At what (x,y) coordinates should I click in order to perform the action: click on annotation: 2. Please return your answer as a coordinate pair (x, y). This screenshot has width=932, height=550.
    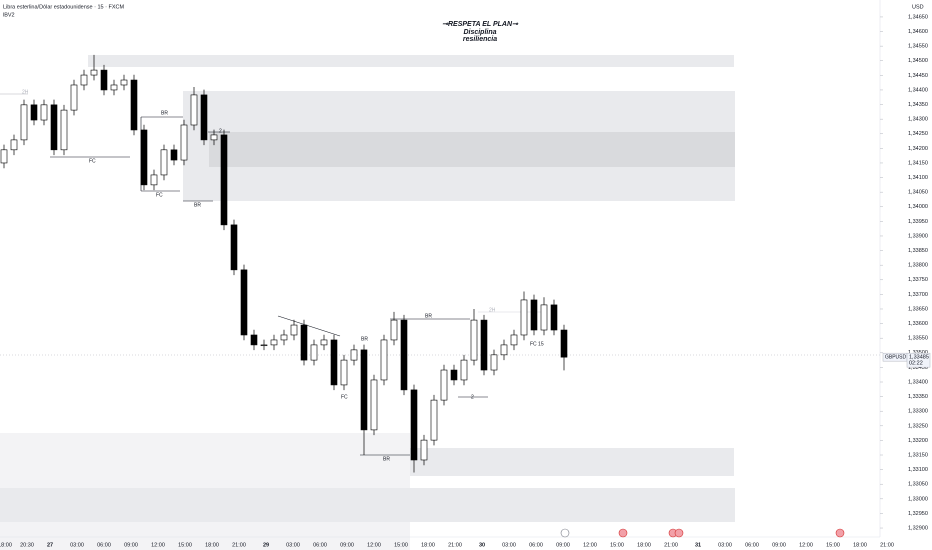
    Looking at the image, I should click on (220, 131).